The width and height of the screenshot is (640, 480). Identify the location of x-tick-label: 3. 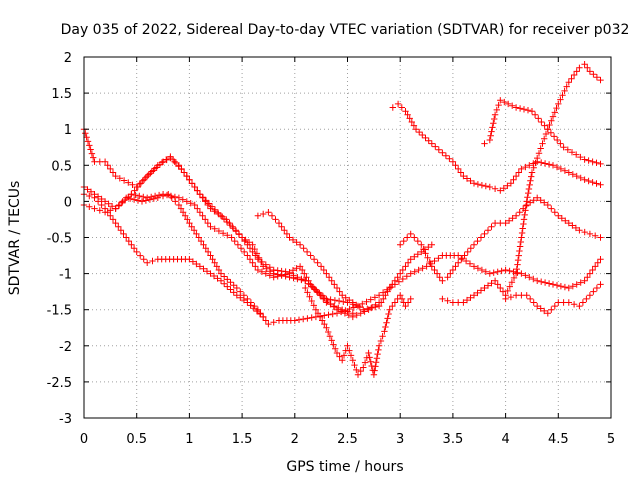
(400, 439).